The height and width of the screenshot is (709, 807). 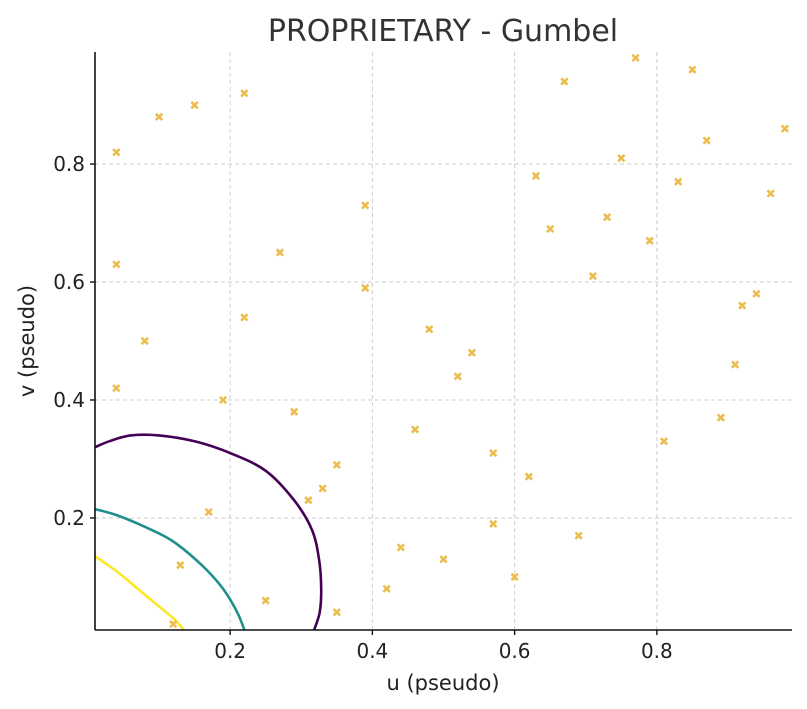 What do you see at coordinates (69, 282) in the screenshot?
I see `y-tick-label: 0.6` at bounding box center [69, 282].